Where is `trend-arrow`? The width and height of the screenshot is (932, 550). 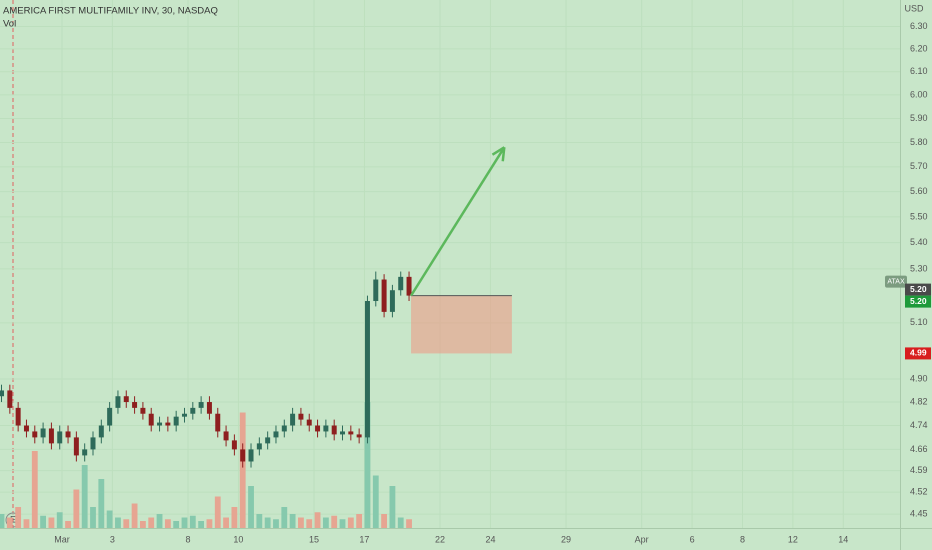 trend-arrow is located at coordinates (458, 221).